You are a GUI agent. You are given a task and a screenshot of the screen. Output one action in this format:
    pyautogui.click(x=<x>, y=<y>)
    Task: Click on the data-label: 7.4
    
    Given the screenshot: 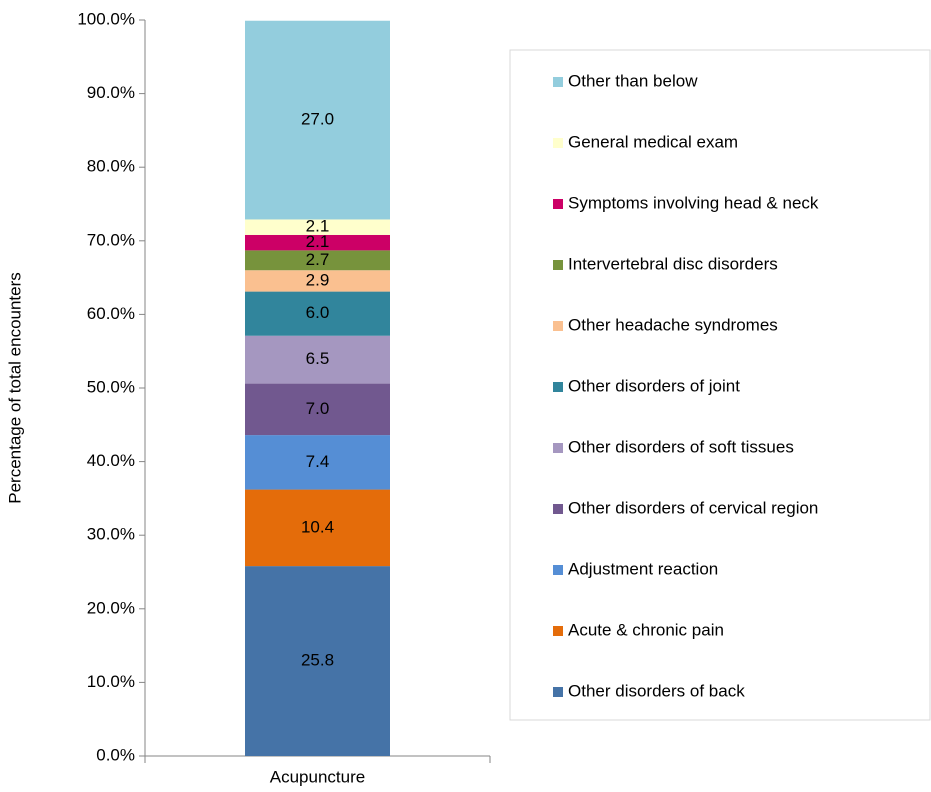 What is the action you would take?
    pyautogui.click(x=318, y=461)
    